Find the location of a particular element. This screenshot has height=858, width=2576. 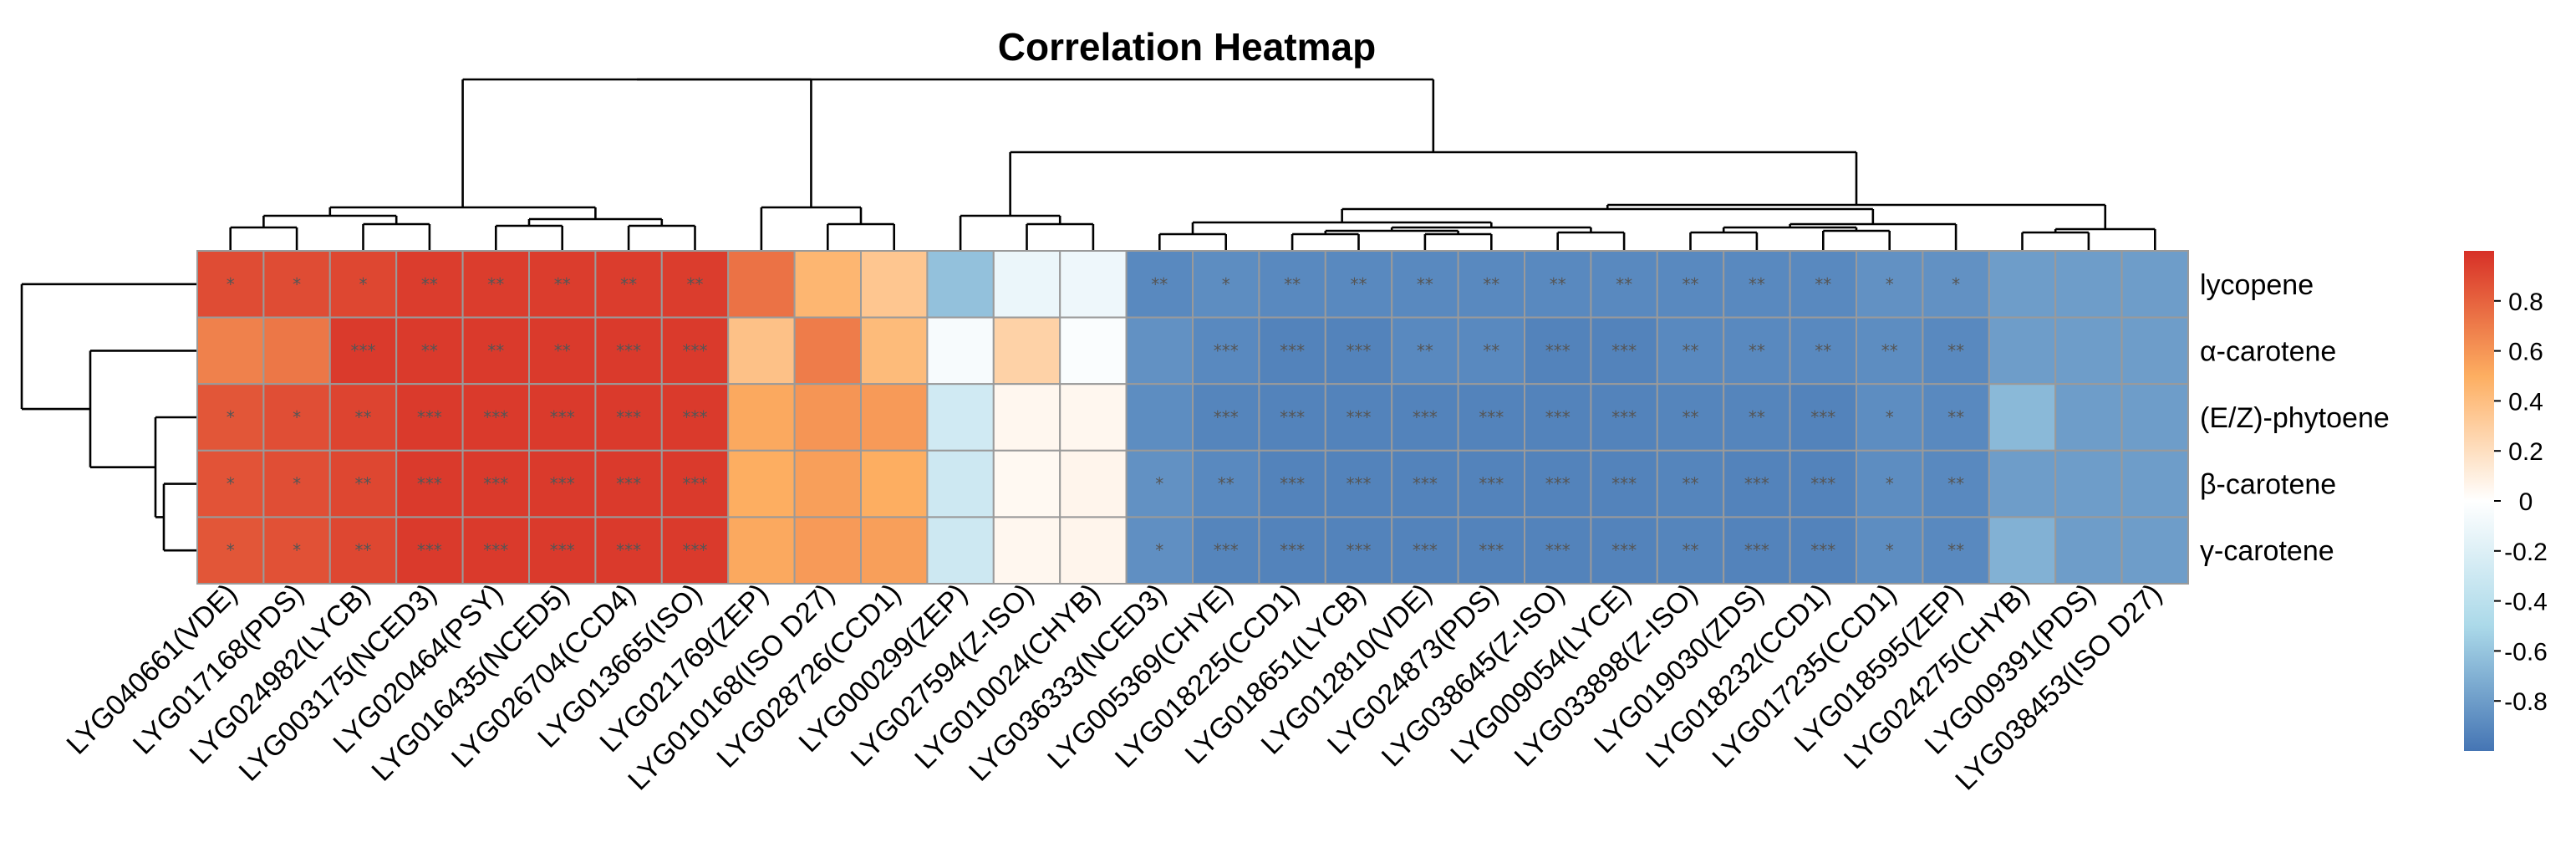

colorbar-tick-label: 0 is located at coordinates (2526, 502).